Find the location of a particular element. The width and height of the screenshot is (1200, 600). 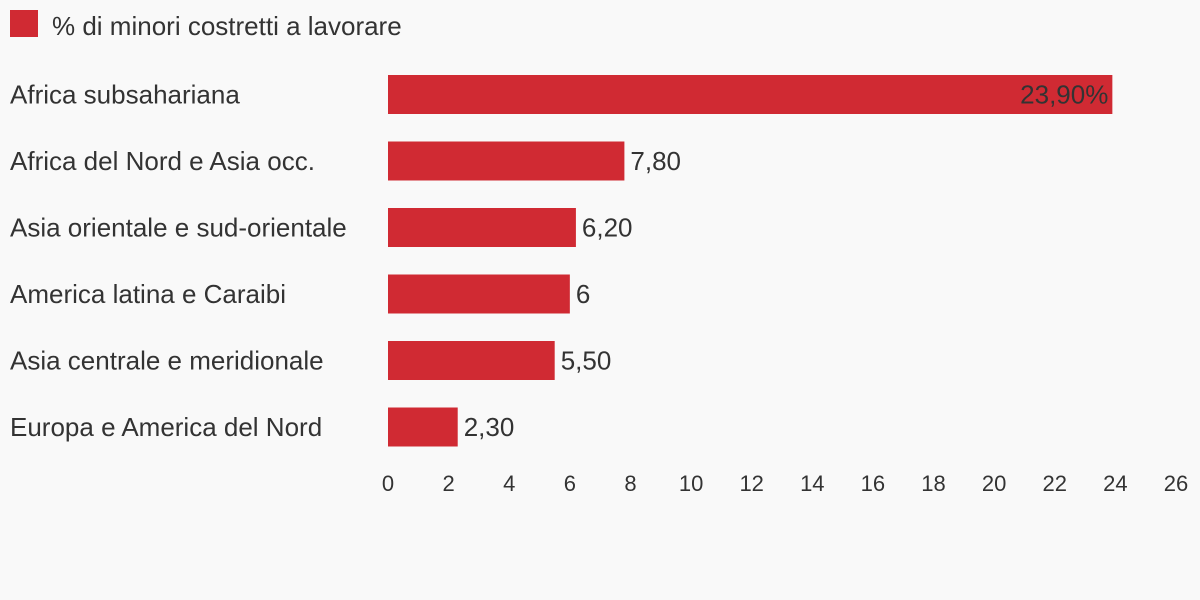

data-label: 6 is located at coordinates (583, 294).